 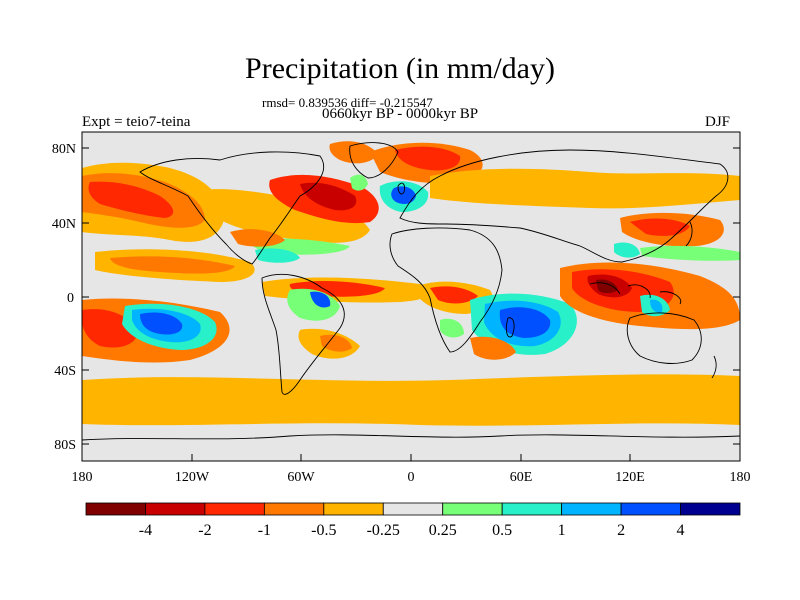 What do you see at coordinates (172, 265) in the screenshot?
I see `east-pacific-red-strip` at bounding box center [172, 265].